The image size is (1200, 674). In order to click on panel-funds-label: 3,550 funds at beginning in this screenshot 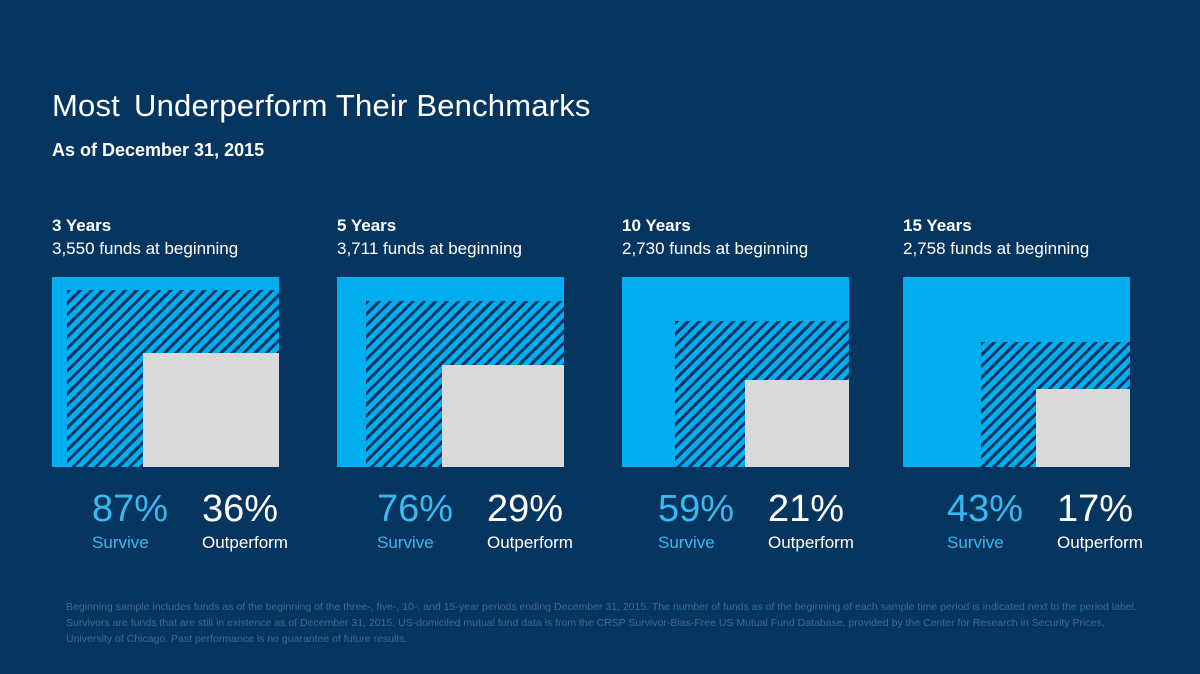, I will do `click(145, 248)`.